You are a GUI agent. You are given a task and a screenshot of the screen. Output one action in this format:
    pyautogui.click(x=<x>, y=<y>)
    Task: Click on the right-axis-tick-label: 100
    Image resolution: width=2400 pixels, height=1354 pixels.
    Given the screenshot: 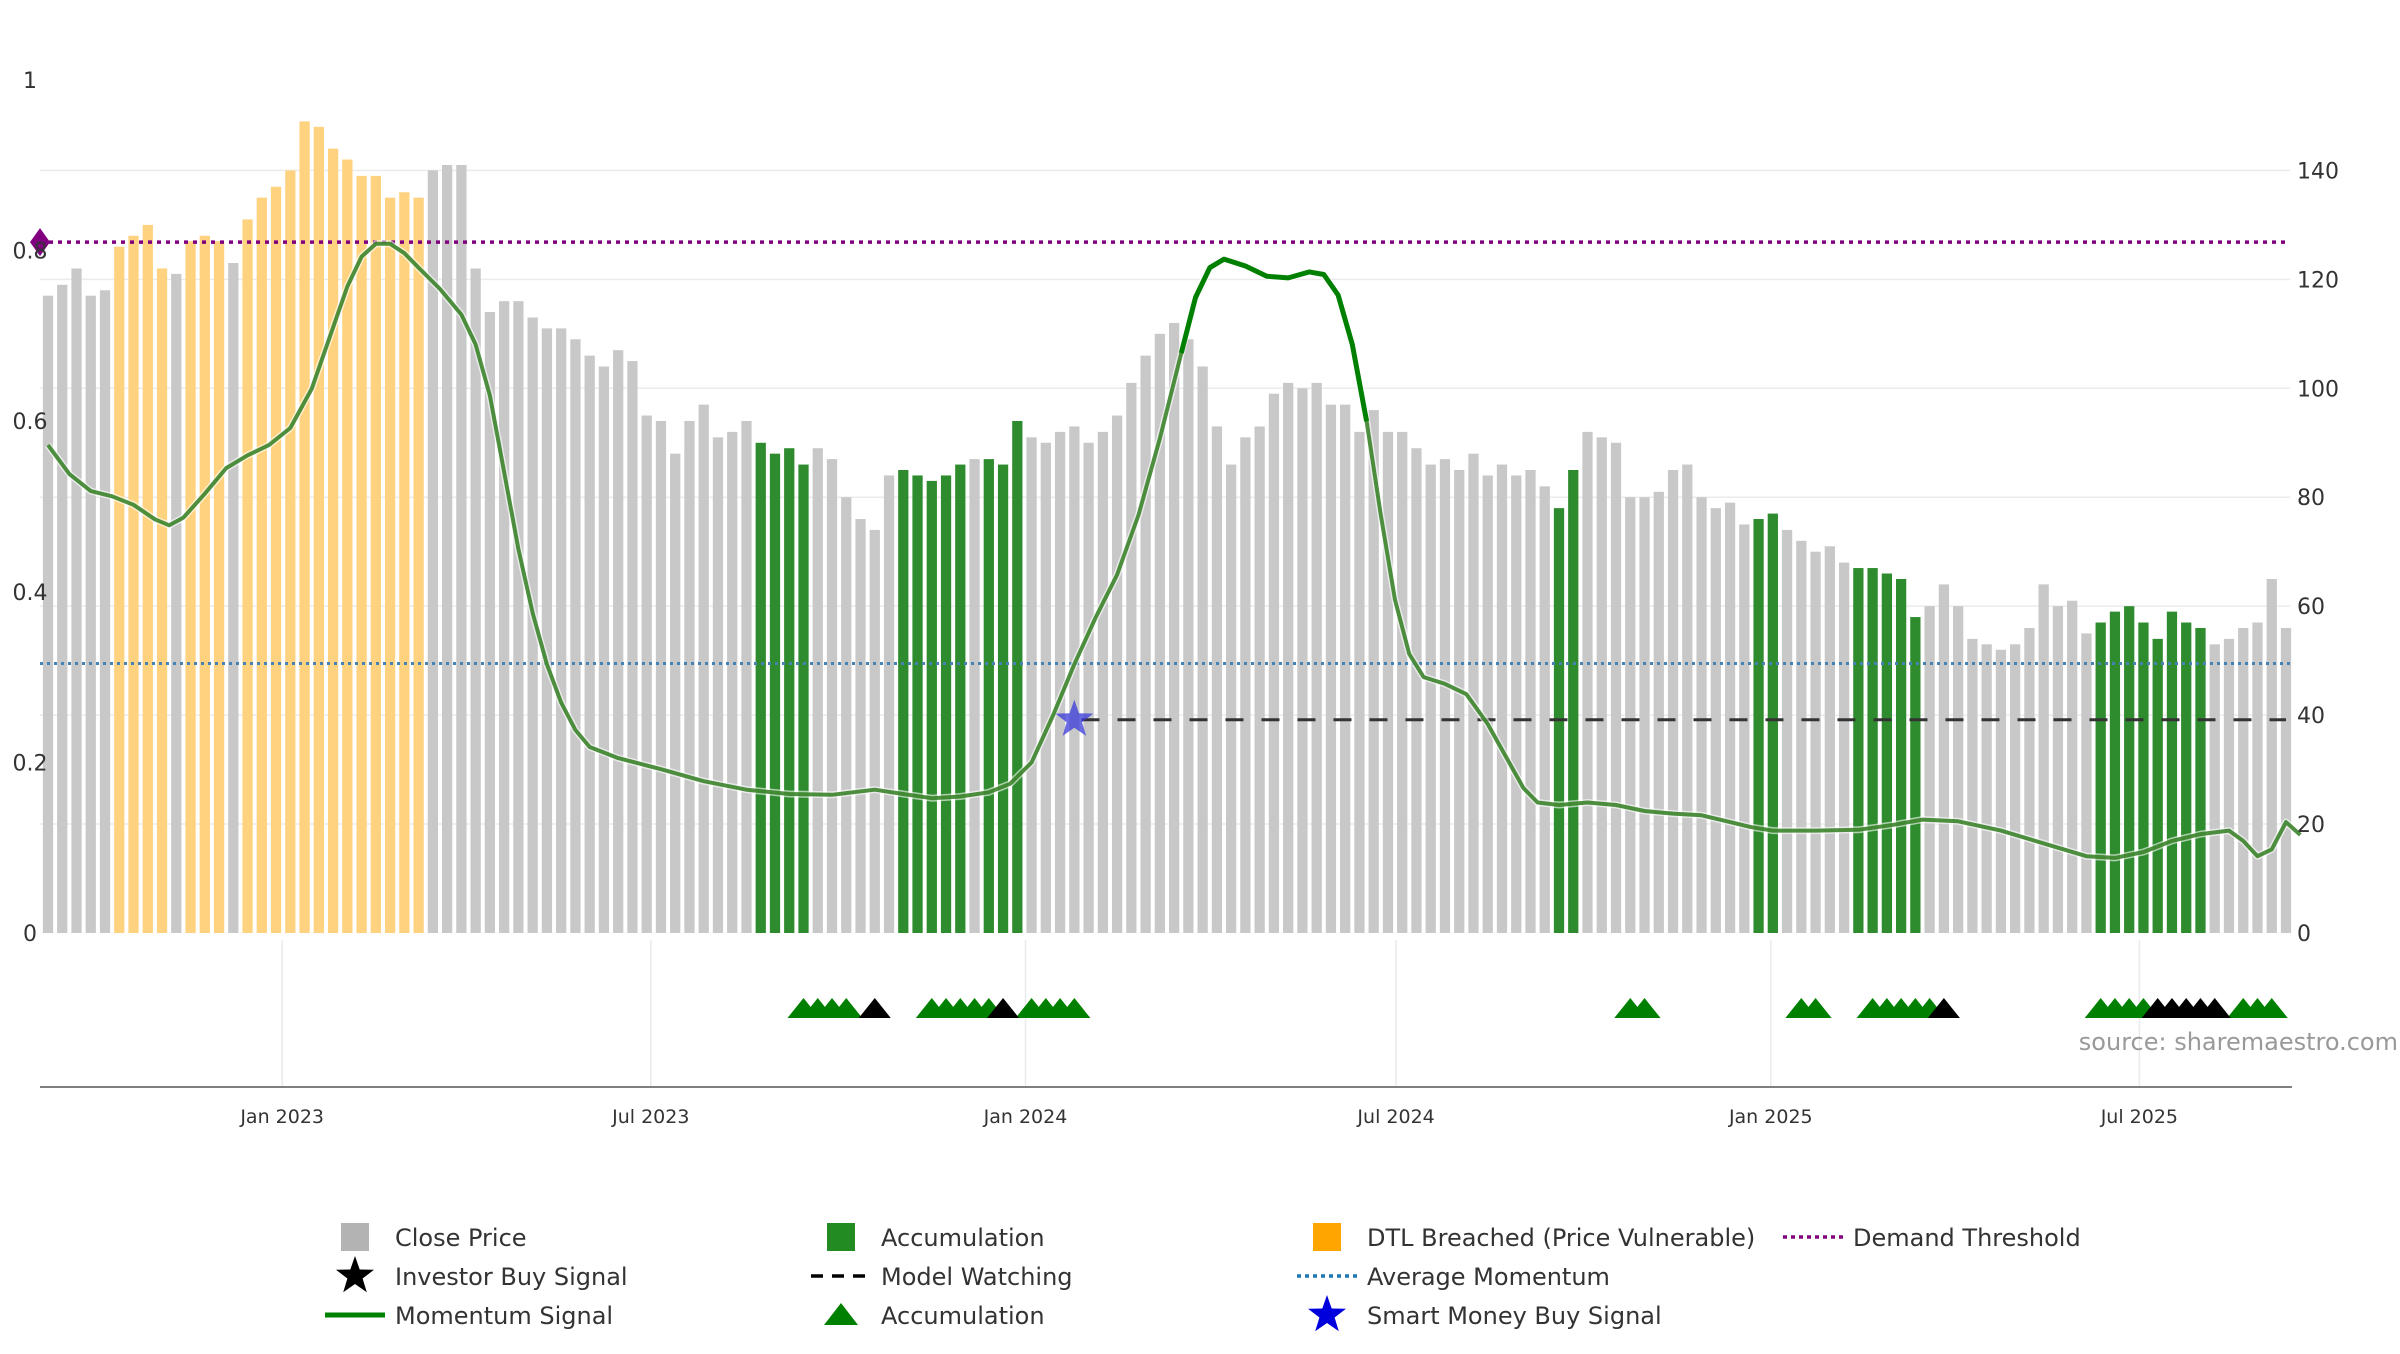 What is the action you would take?
    pyautogui.click(x=2318, y=389)
    